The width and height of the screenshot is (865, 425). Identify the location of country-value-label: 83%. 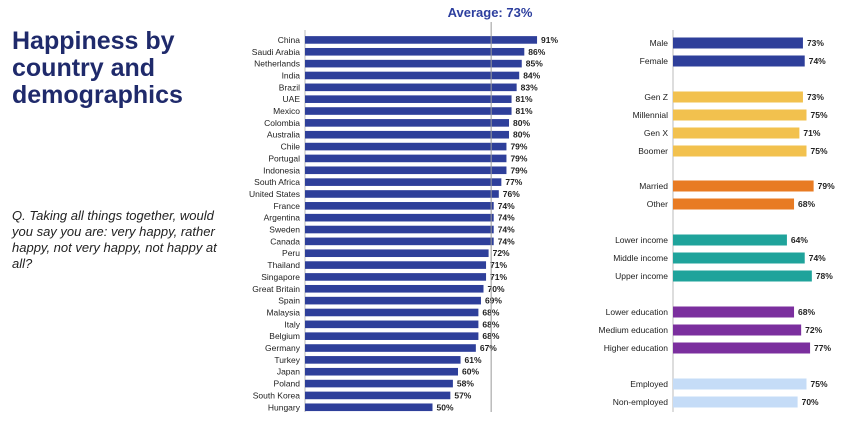
(529, 87).